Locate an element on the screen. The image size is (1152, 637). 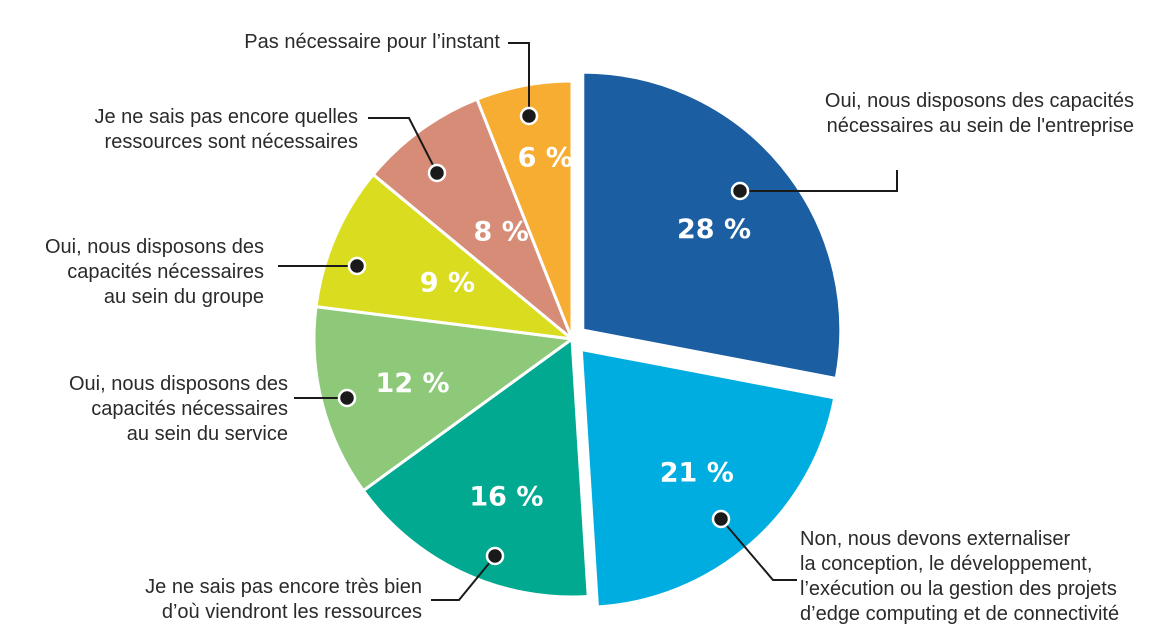
leader-quelles-ressources-line is located at coordinates (403, 145).